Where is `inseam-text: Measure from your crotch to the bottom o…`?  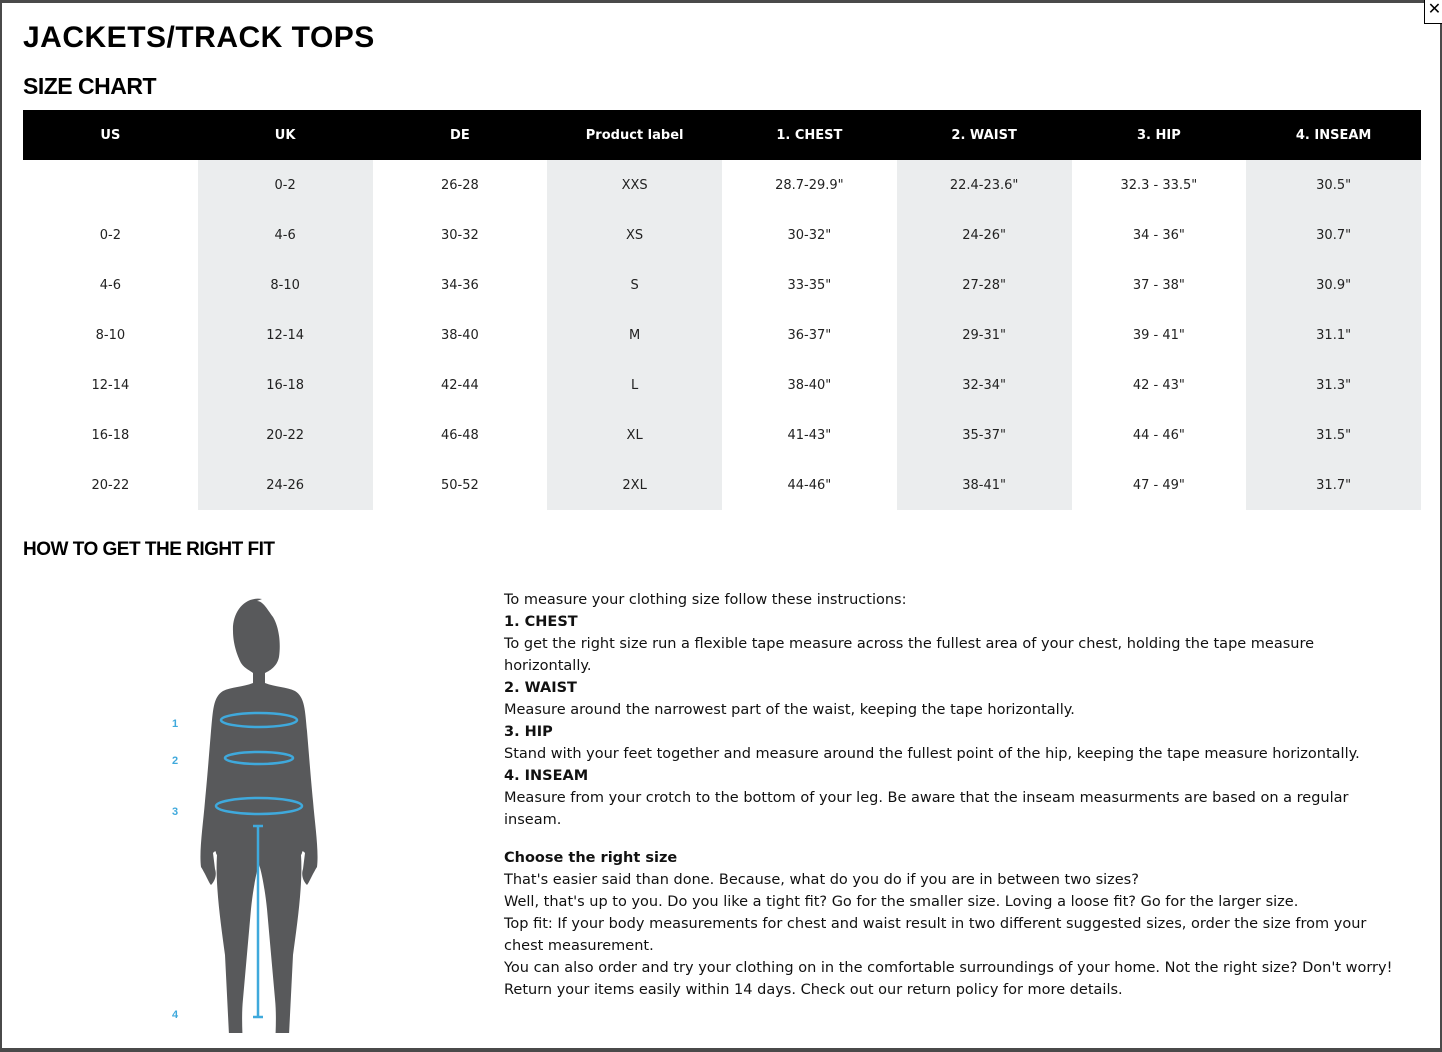 inseam-text: Measure from your crotch to the bottom o… is located at coordinates (926, 809).